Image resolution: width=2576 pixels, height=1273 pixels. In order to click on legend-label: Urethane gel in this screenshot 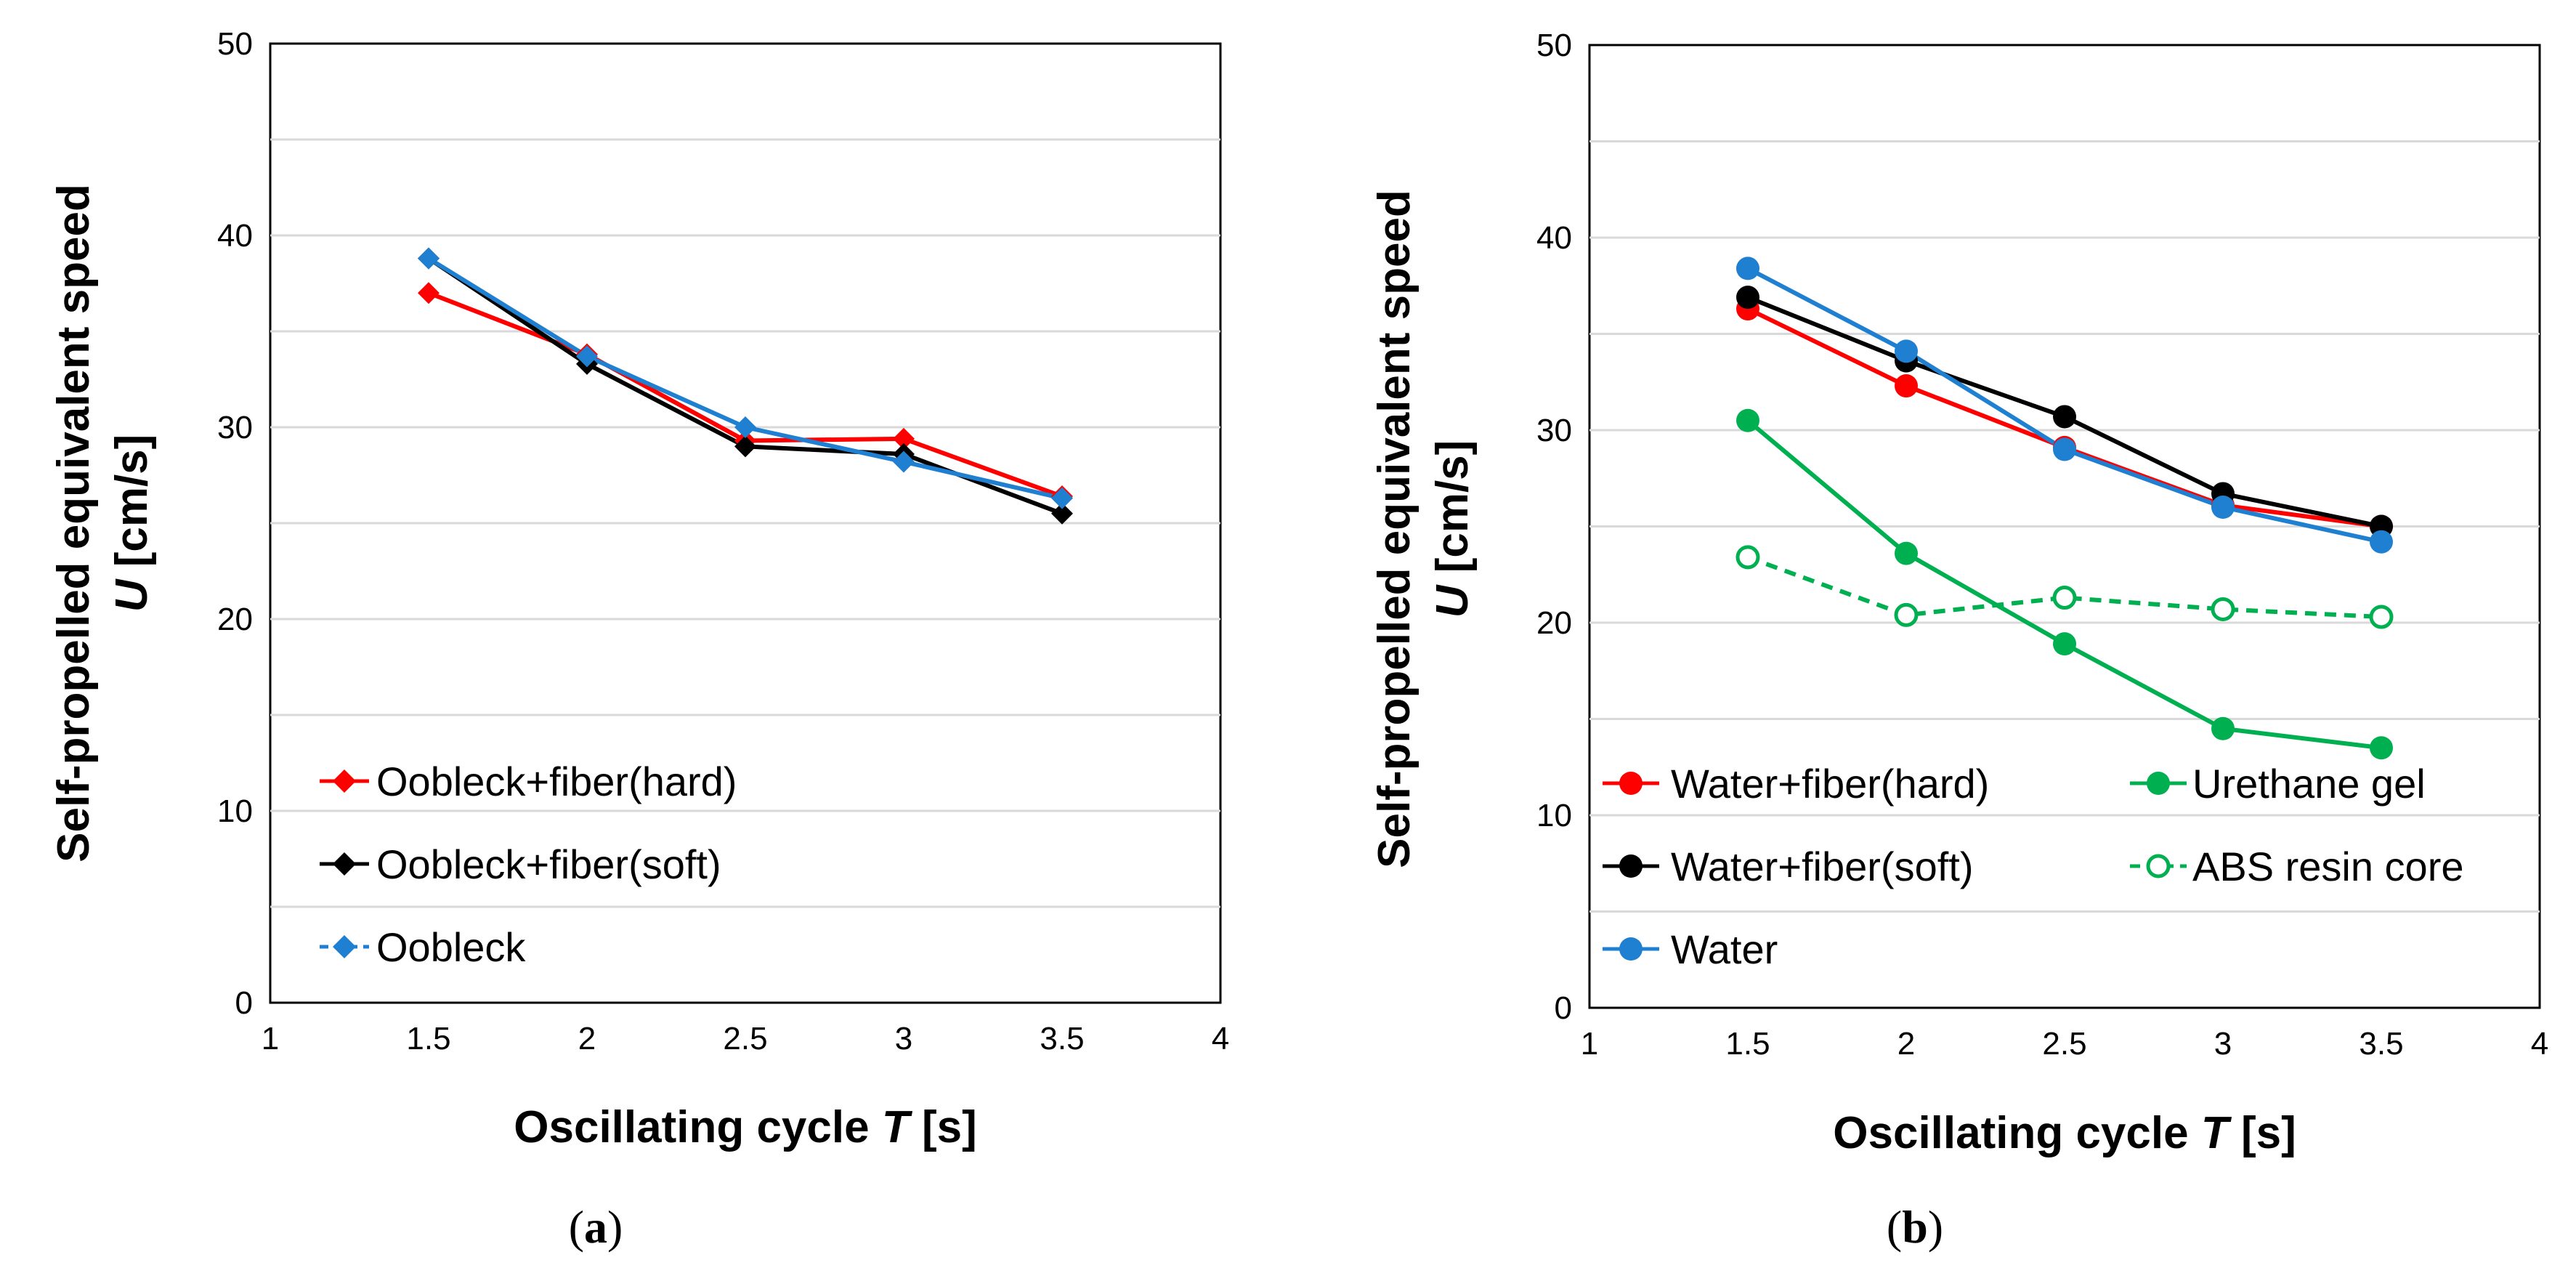, I will do `click(2309, 784)`.